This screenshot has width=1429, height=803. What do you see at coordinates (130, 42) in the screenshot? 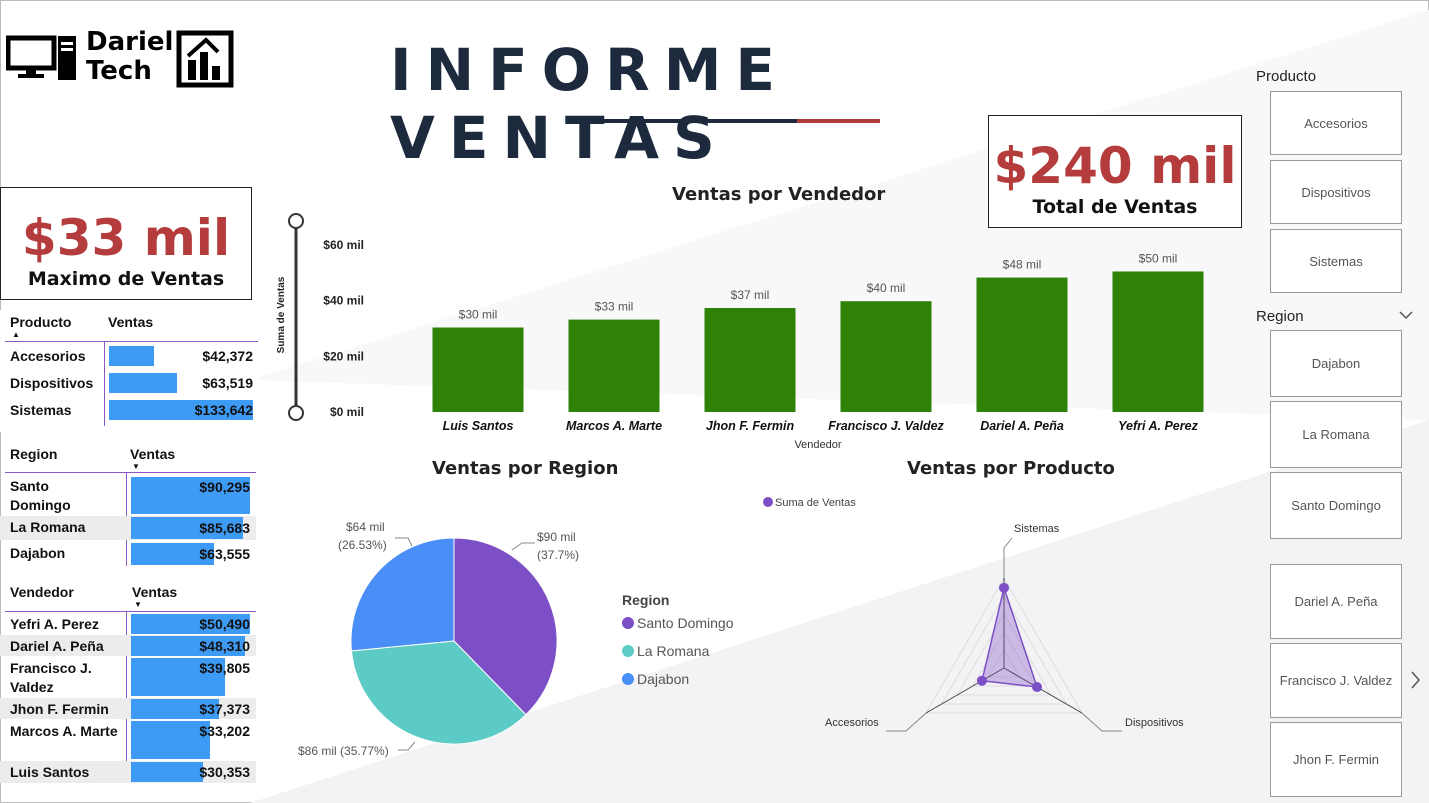
I see `logo-line1: Dariel` at bounding box center [130, 42].